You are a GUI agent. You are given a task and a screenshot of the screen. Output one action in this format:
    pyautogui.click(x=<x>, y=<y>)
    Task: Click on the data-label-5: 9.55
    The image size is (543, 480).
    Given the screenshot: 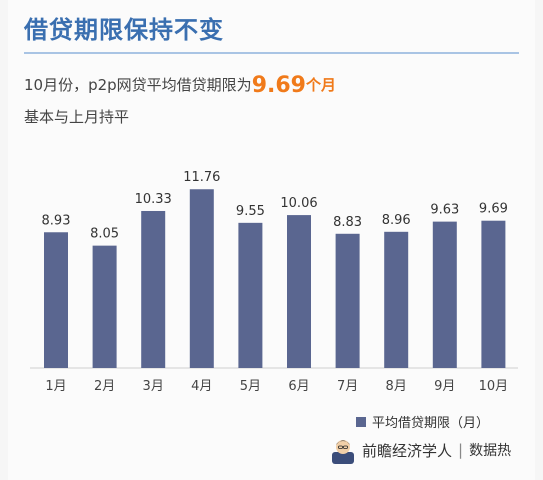 What is the action you would take?
    pyautogui.click(x=250, y=211)
    